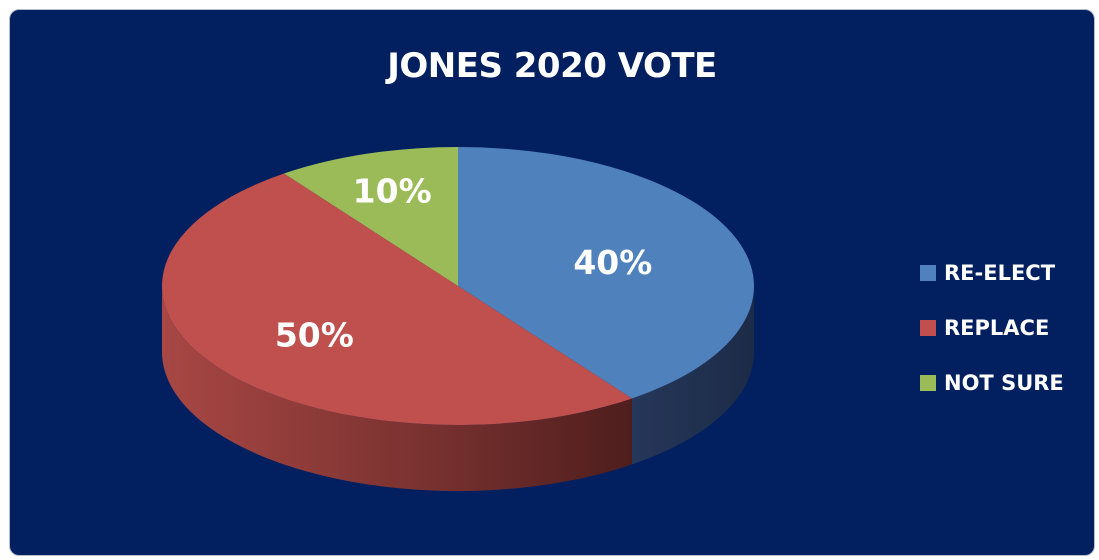 This screenshot has width=1099, height=560. Describe the element at coordinates (928, 273) in the screenshot. I see `legend-swatch-re-elect` at that location.